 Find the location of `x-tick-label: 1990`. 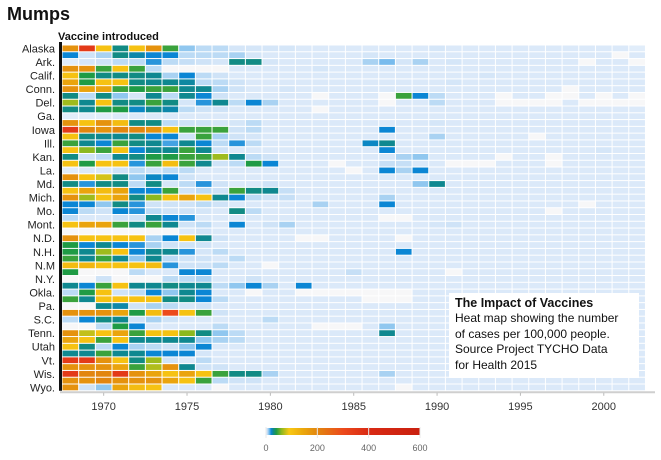

x-tick-label: 1990 is located at coordinates (437, 407).